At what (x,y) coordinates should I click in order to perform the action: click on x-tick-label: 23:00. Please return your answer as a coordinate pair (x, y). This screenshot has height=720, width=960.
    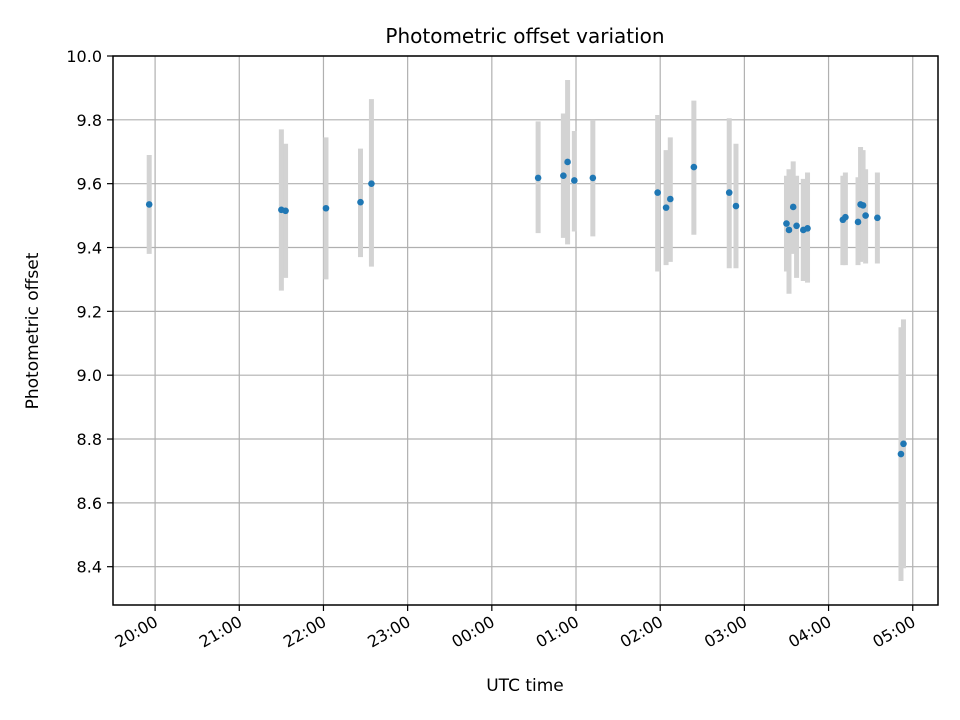
    Looking at the image, I should click on (388, 632).